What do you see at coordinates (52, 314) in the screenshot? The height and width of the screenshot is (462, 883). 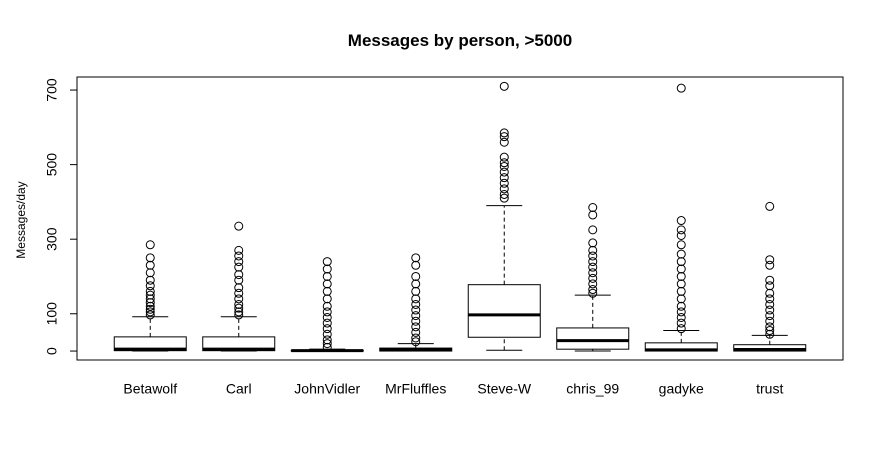 I see `y-tick-label: 100` at bounding box center [52, 314].